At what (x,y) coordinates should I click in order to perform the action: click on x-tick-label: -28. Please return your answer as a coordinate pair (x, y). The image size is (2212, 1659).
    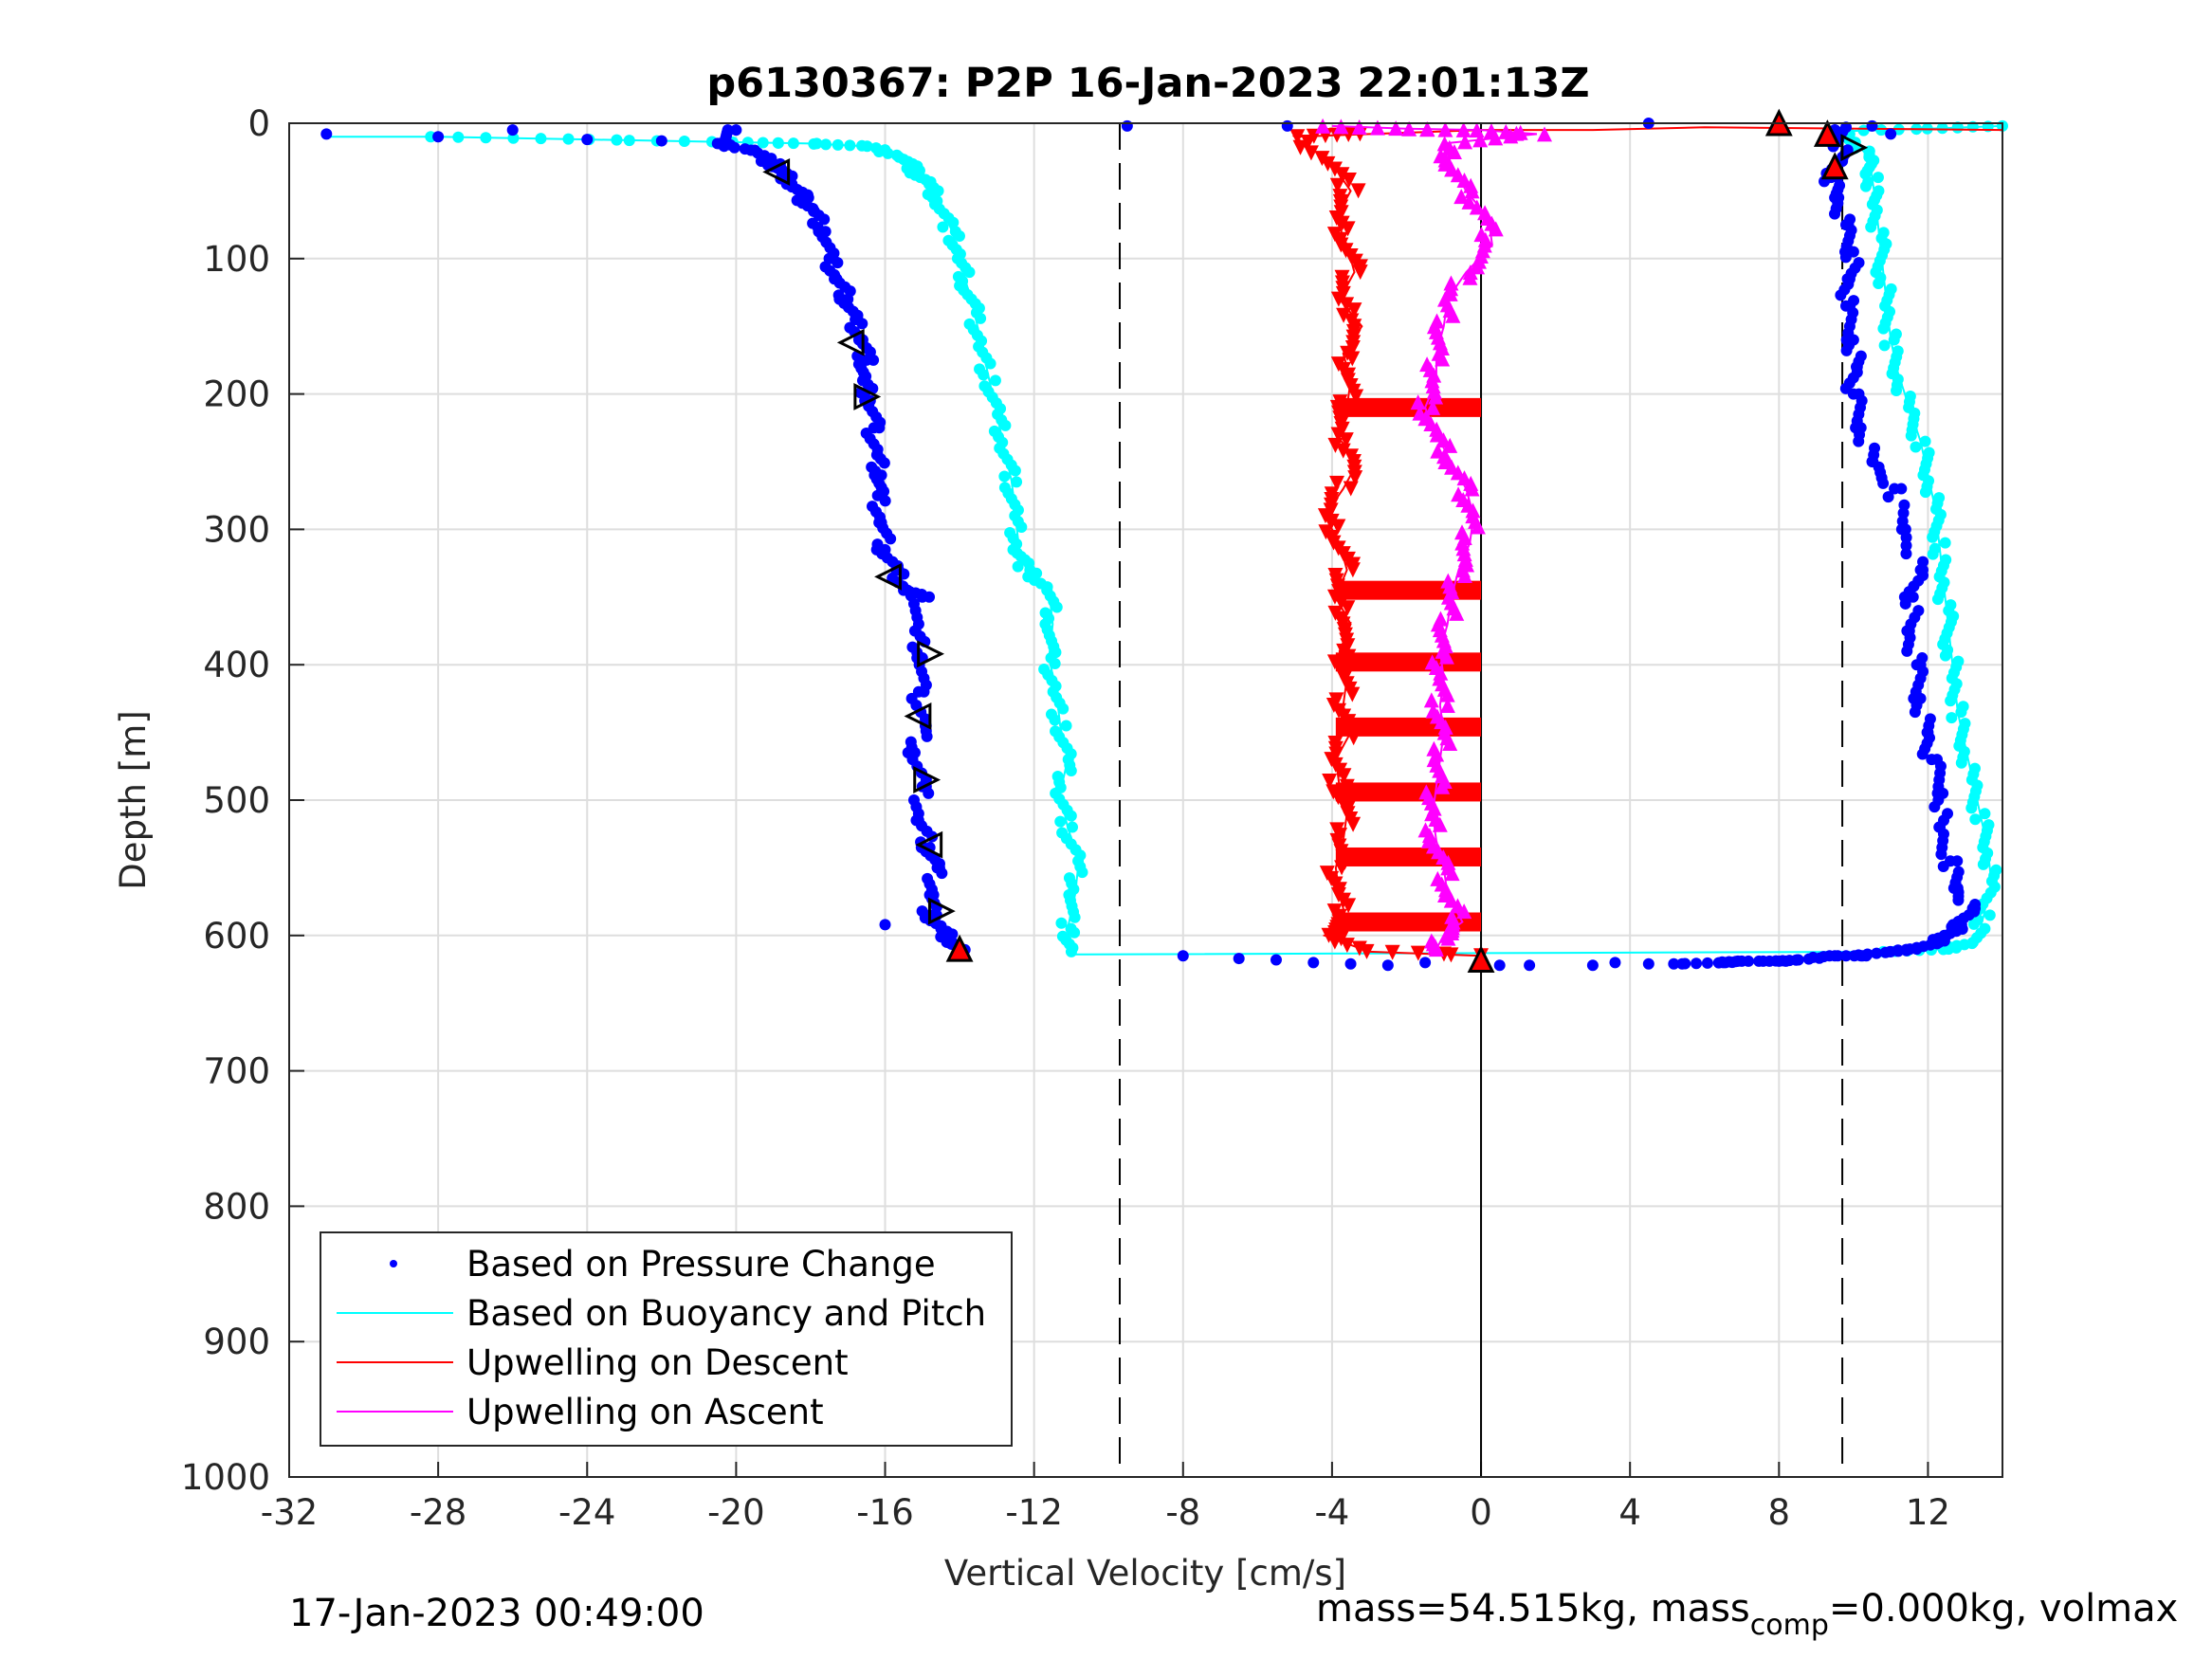
    Looking at the image, I should click on (438, 1512).